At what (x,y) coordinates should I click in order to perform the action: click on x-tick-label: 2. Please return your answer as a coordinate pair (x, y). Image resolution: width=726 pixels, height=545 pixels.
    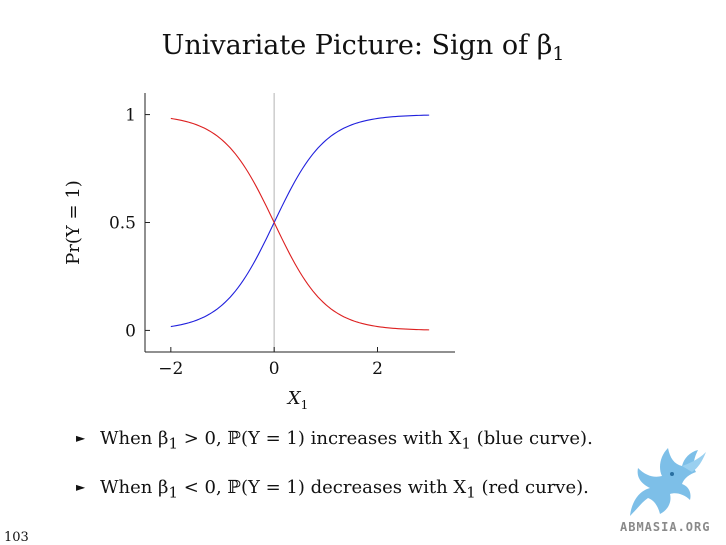
    Looking at the image, I should click on (377, 369).